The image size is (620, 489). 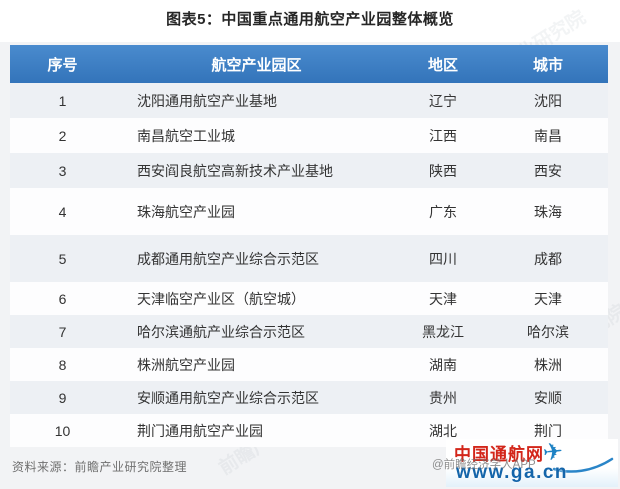 What do you see at coordinates (548, 331) in the screenshot?
I see `cell-city: 哈尔滨` at bounding box center [548, 331].